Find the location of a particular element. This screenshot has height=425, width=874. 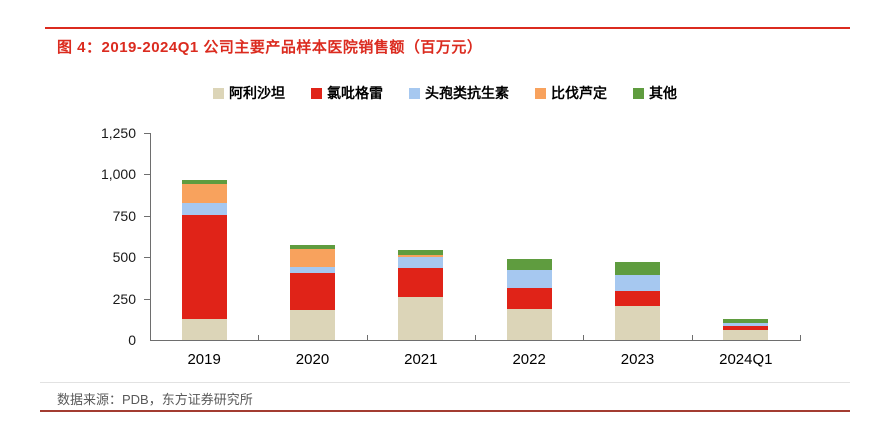

x-axis-category-label: 2024Q1 is located at coordinates (746, 359).